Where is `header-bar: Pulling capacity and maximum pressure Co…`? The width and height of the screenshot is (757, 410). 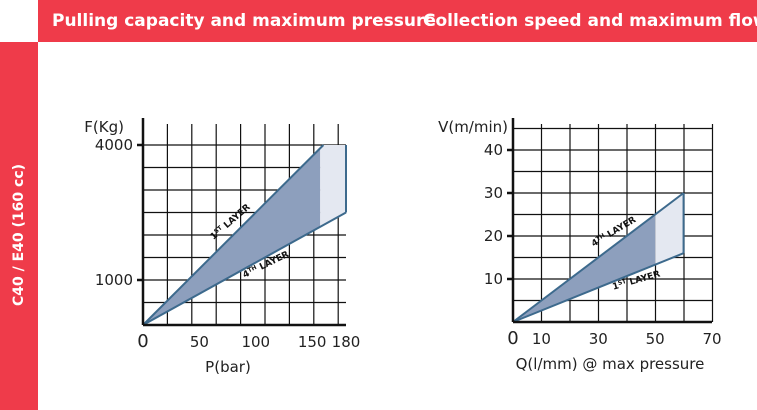 header-bar: Pulling capacity and maximum pressure Co… is located at coordinates (397, 21).